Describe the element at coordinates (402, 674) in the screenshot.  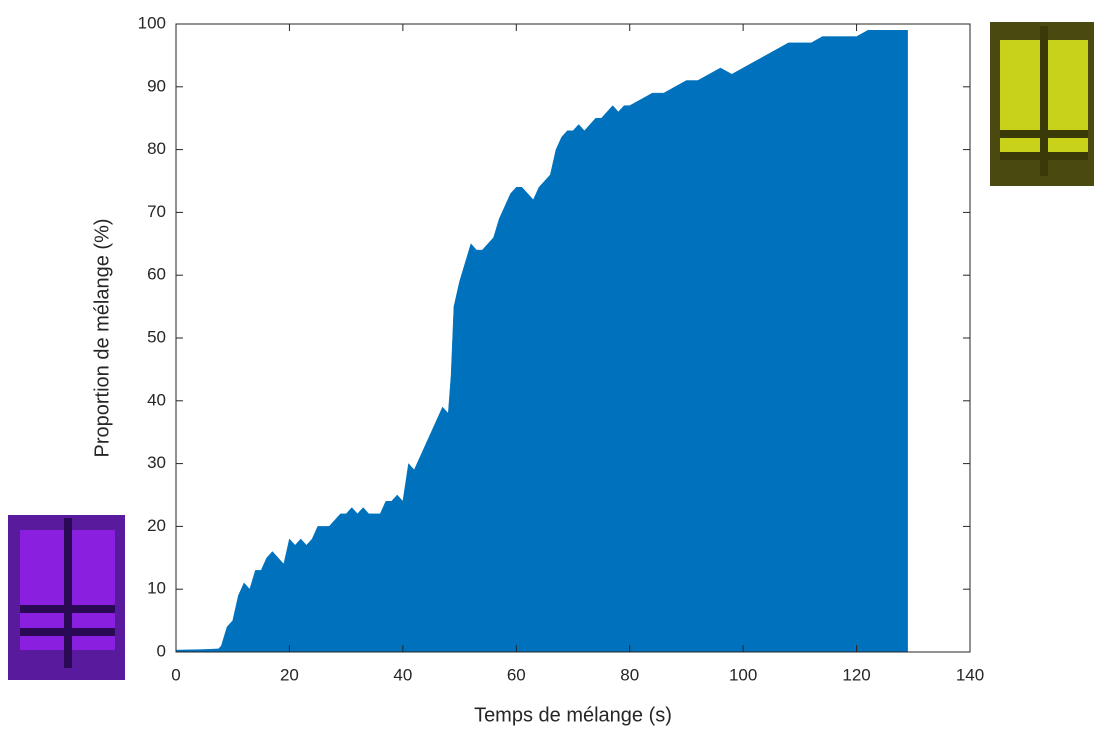
I see `x-tick-label: 40` at that location.